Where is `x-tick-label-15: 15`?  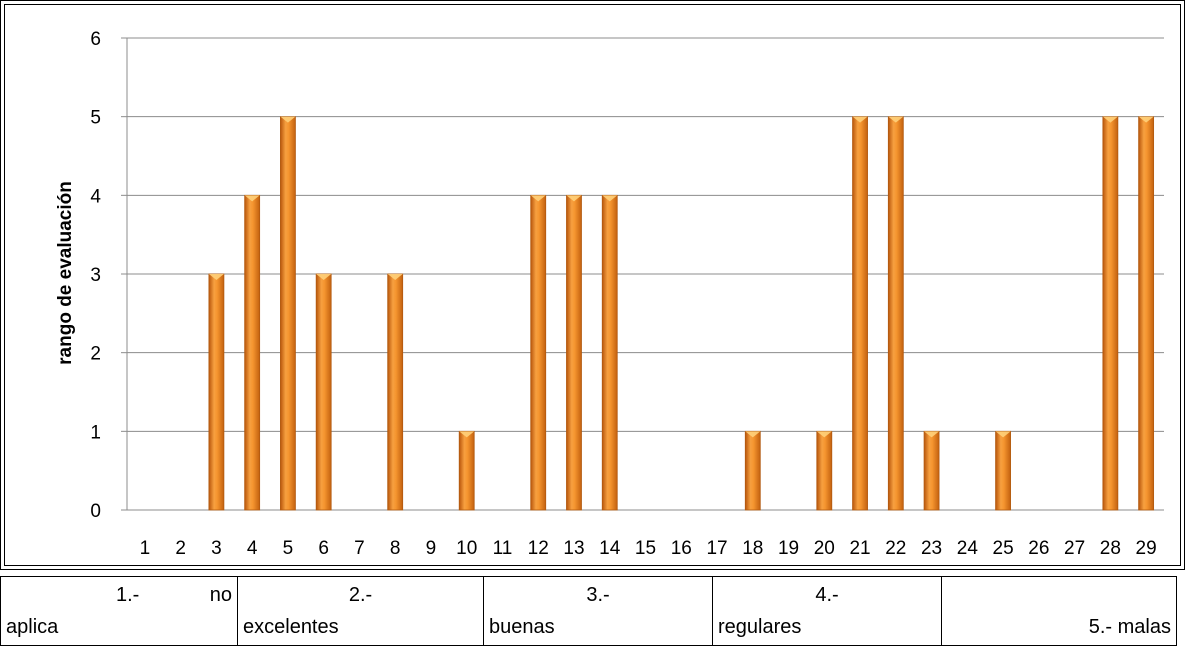
x-tick-label-15: 15 is located at coordinates (645, 548).